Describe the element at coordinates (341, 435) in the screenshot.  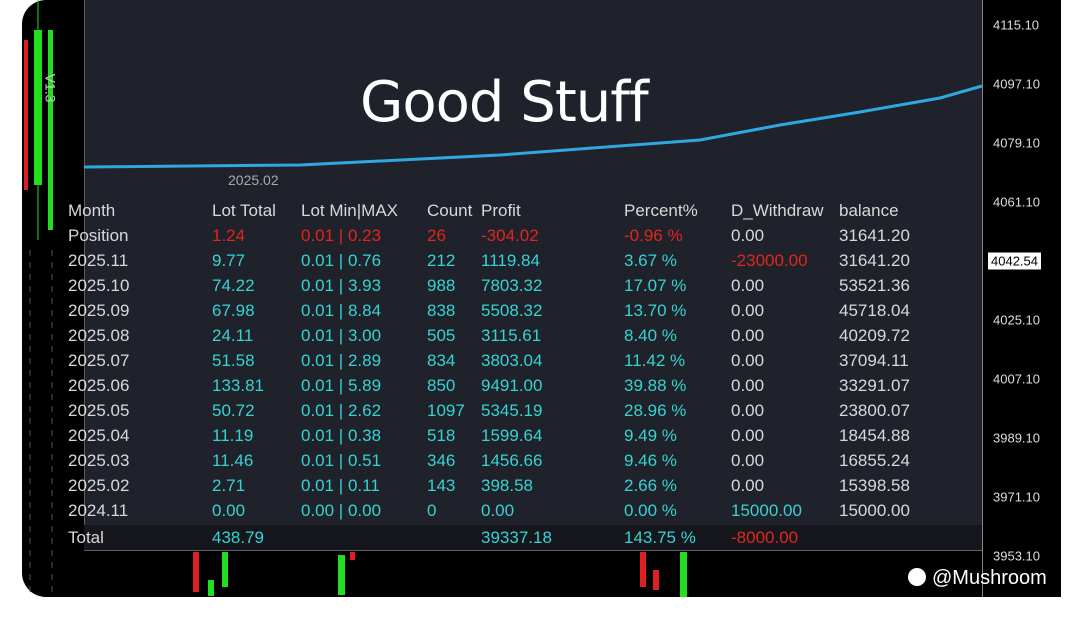
I see `table-cell: 0.01 | 0.38` at that location.